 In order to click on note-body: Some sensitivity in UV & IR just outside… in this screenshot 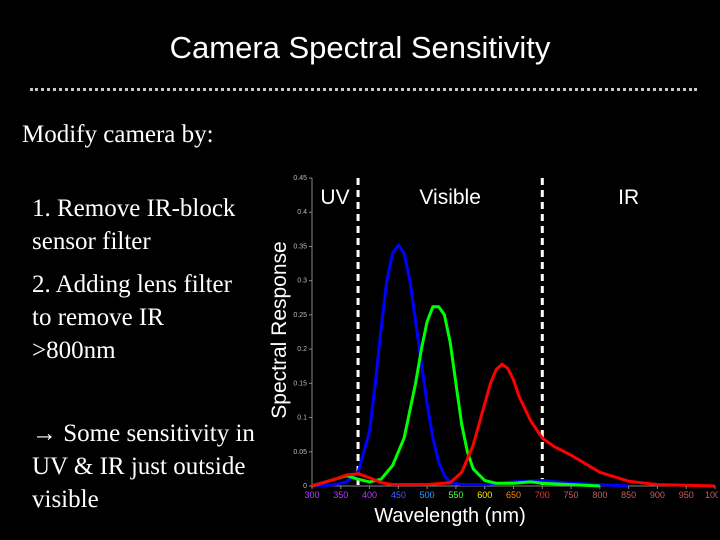, I will do `click(143, 466)`.